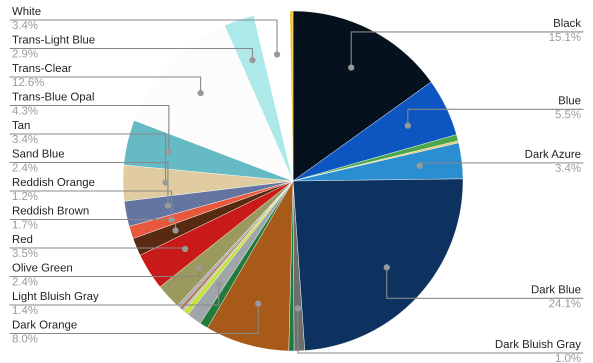 This screenshot has height=363, width=593. Describe the element at coordinates (569, 100) in the screenshot. I see `slice-label: Blue` at that location.